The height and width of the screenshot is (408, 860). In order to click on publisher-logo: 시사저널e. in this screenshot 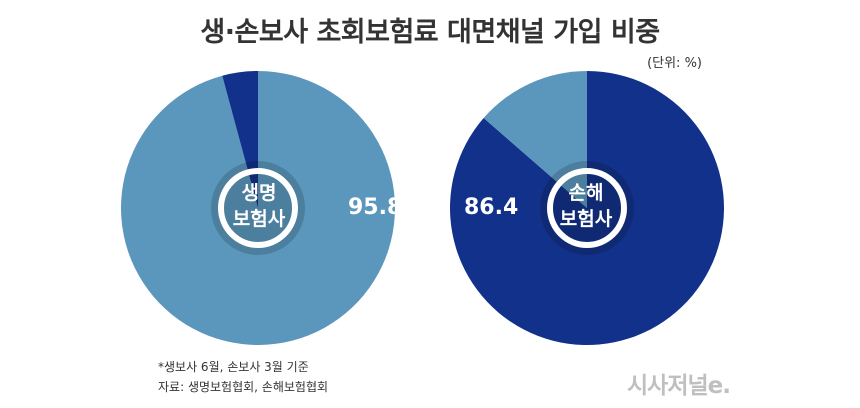, I will do `click(679, 386)`.